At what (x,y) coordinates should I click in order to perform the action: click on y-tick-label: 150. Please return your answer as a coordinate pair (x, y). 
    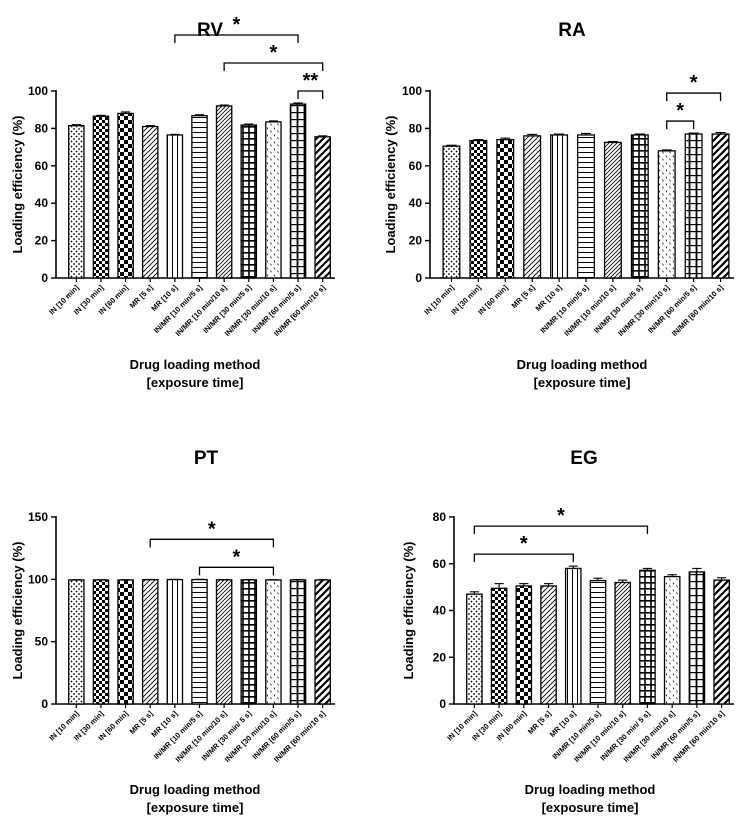
    Looking at the image, I should click on (38, 517).